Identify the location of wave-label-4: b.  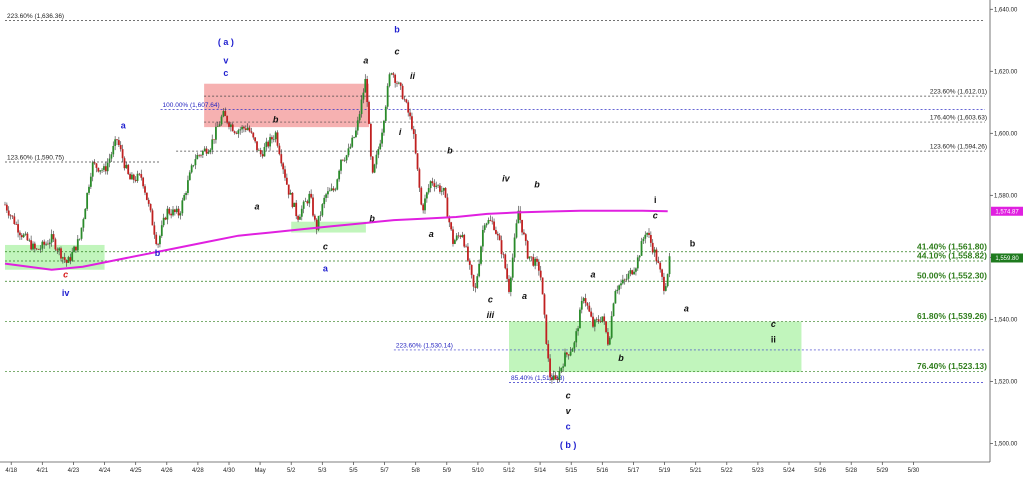
(276, 119).